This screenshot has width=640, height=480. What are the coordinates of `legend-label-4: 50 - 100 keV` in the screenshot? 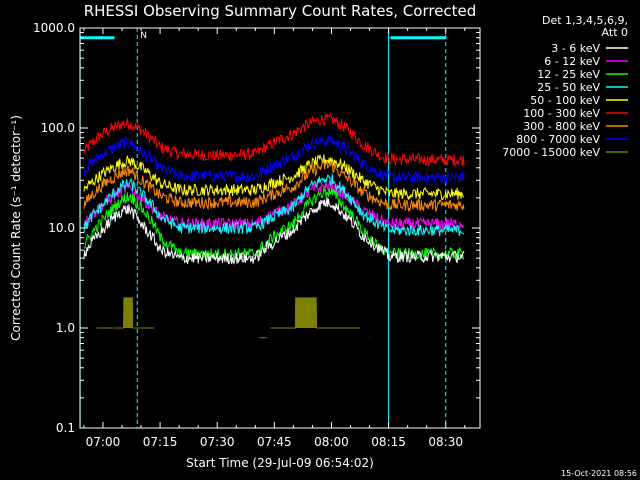 It's located at (565, 100).